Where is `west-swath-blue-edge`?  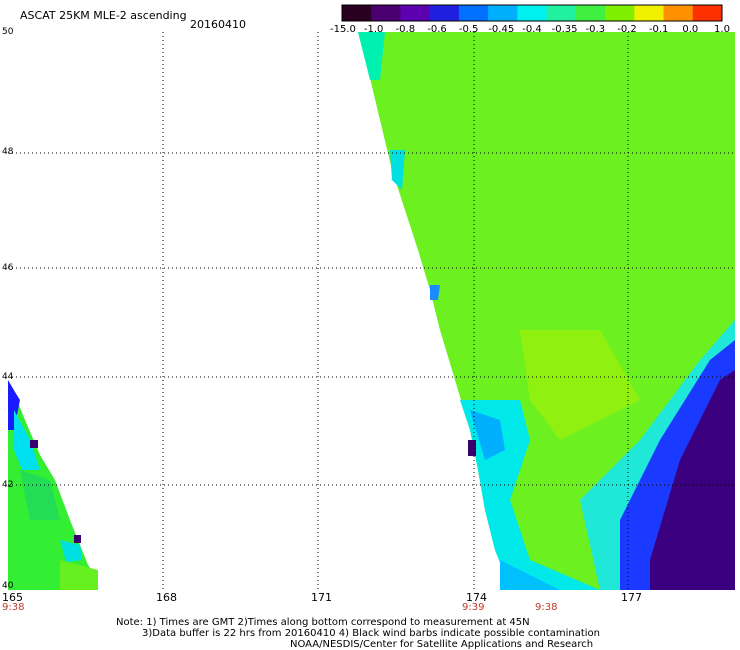 west-swath-blue-edge is located at coordinates (14, 405).